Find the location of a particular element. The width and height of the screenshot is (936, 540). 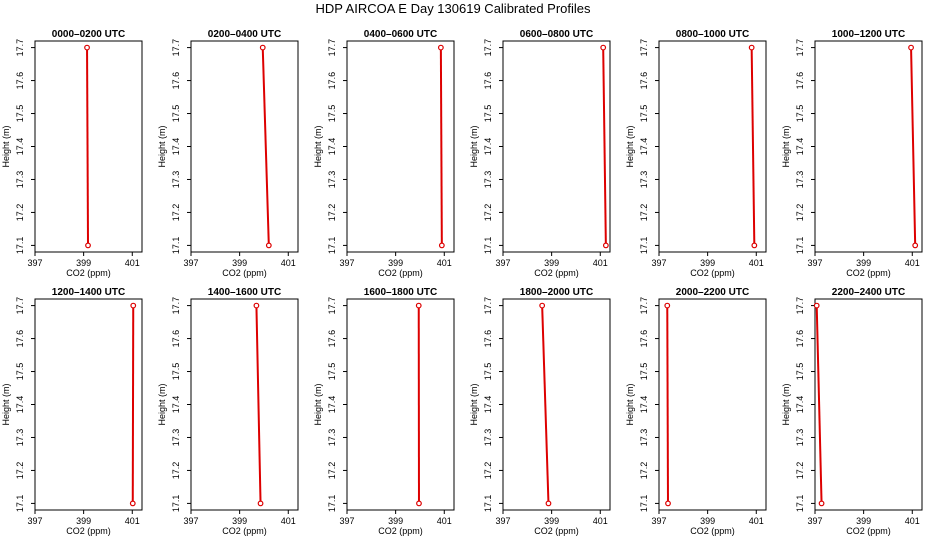

panel-title: 2200–2400 UTC is located at coordinates (868, 292).